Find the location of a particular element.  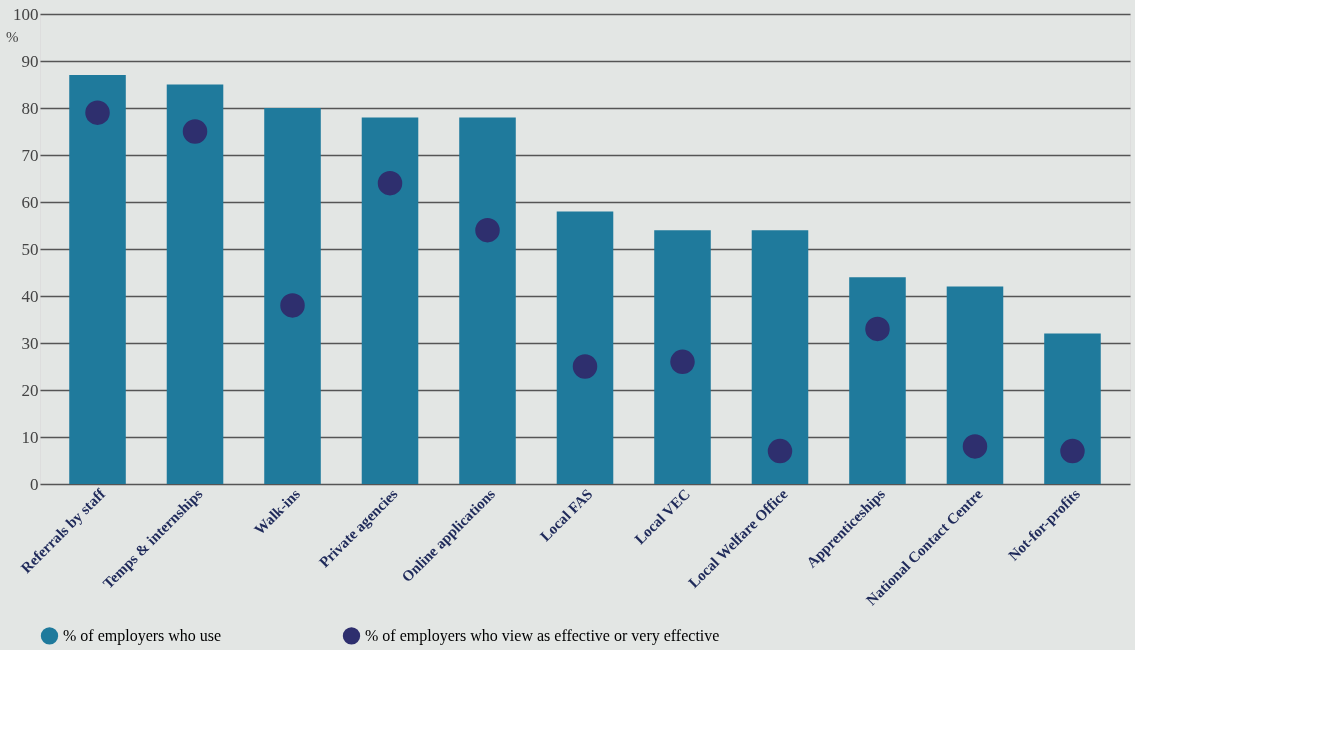

y-tick-label: 100 is located at coordinates (26, 14).